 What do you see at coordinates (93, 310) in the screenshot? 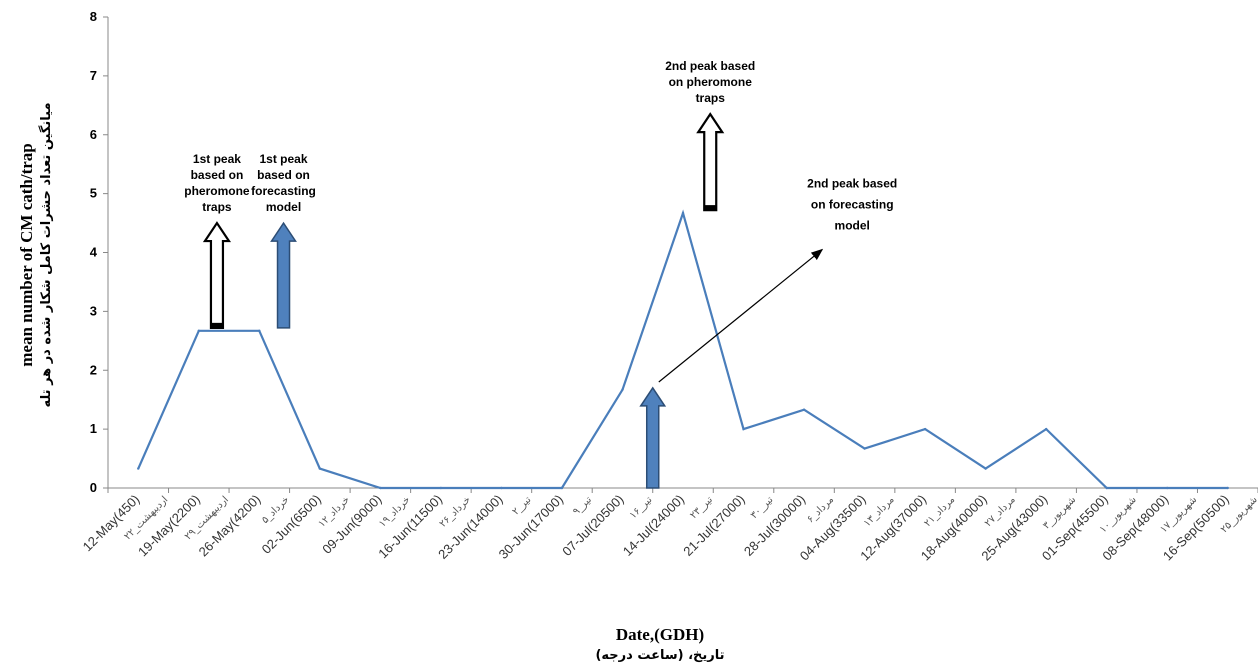
I see `y-tick-label: 3` at bounding box center [93, 310].